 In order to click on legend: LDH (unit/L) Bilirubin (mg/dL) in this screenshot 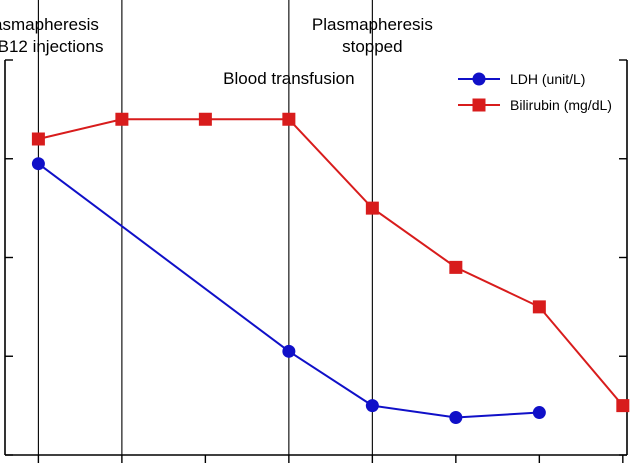, I will do `click(535, 92)`.